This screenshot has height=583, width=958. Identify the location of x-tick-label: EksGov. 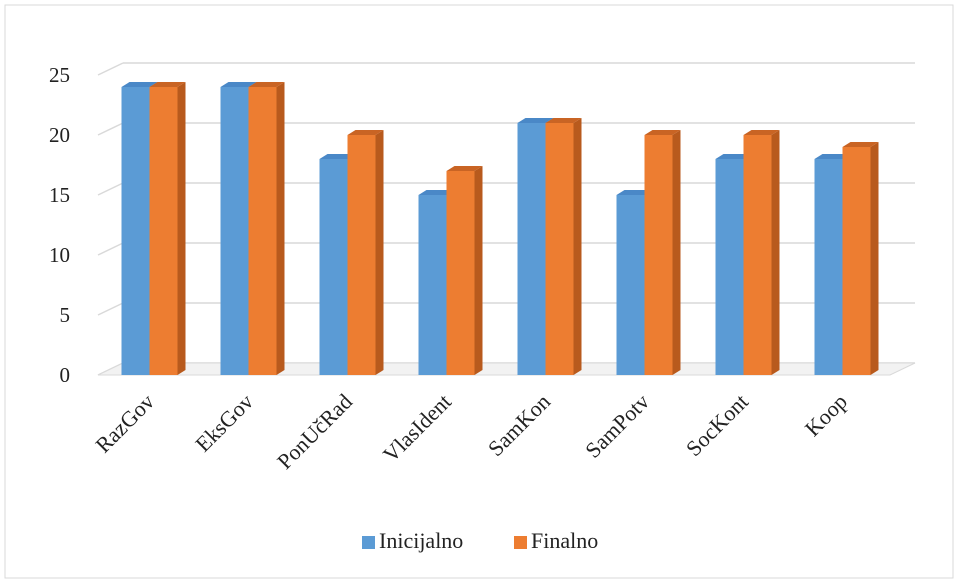
(224, 423).